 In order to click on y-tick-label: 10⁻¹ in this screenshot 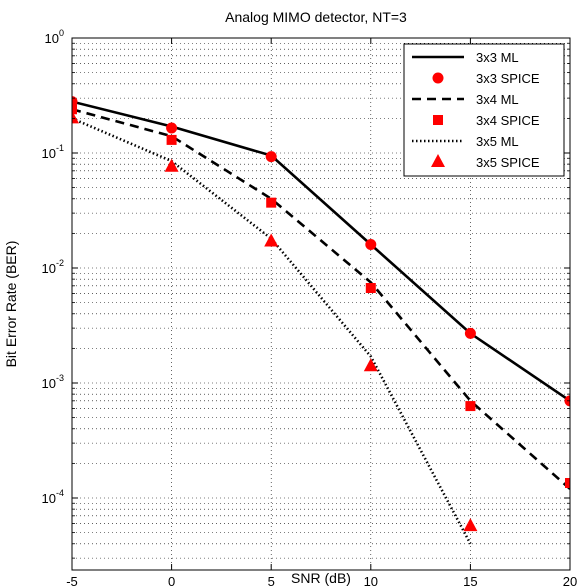, I will do `click(53, 152)`.